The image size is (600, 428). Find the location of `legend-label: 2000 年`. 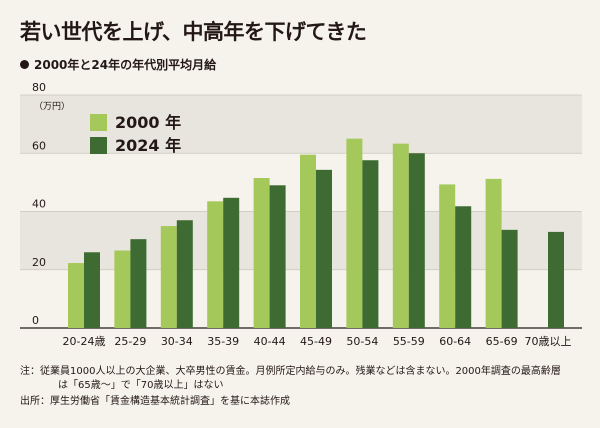

legend-label: 2000 年 is located at coordinates (148, 122).